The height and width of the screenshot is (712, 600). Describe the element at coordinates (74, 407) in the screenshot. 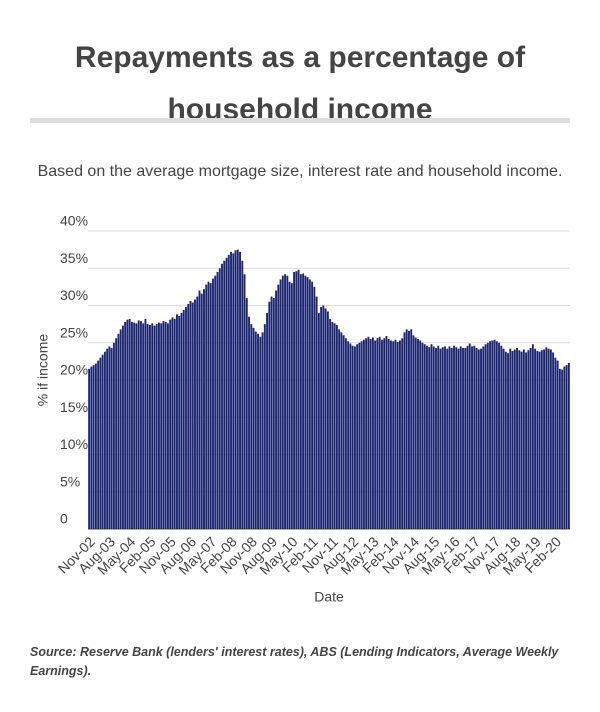

I see `y-tick-label: 15%` at that location.